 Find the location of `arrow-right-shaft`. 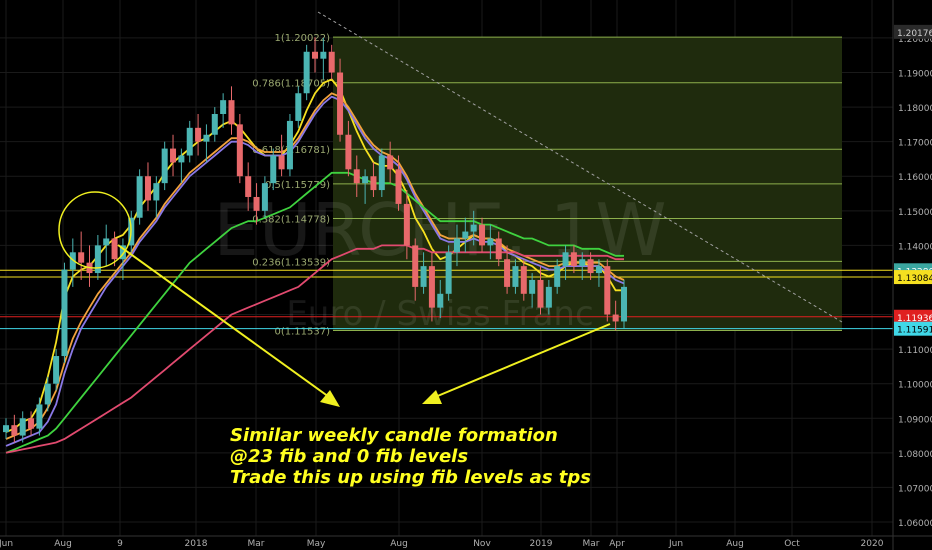

arrow-right-shaft is located at coordinates (519, 362).